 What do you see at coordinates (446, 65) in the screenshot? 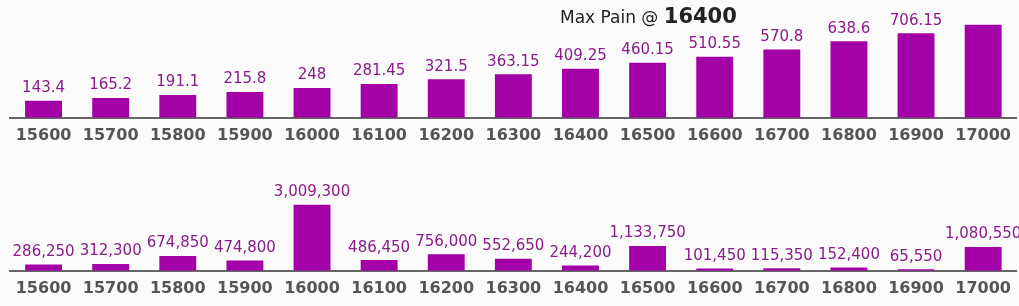
I see `data-label: 321.5` at bounding box center [446, 65].